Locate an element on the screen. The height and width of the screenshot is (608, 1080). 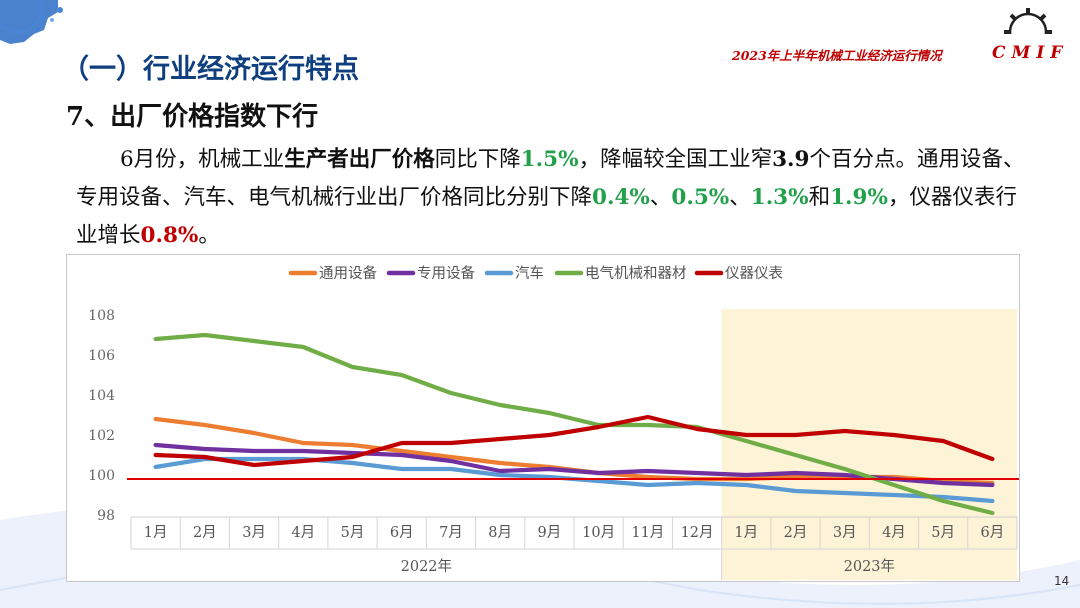
para-text: 6月份，机械工业 is located at coordinates (202, 159).